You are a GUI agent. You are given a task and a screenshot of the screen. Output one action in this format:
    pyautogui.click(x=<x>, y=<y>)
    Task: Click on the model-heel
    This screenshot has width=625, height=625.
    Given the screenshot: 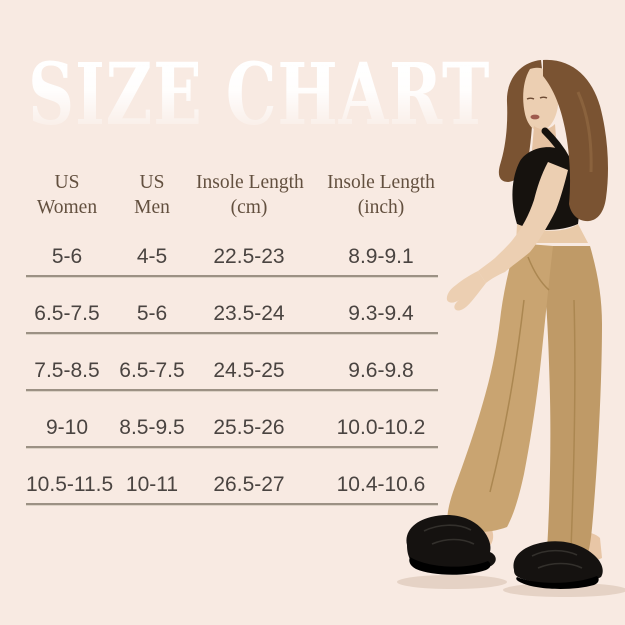 What is the action you would take?
    pyautogui.click(x=477, y=537)
    